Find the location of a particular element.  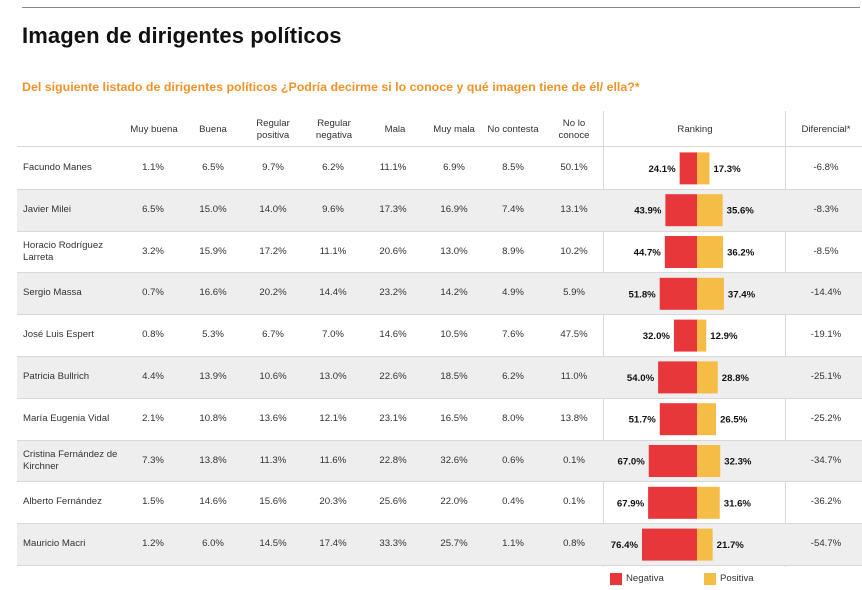

cell-diferencial: -54.7% is located at coordinates (826, 544).